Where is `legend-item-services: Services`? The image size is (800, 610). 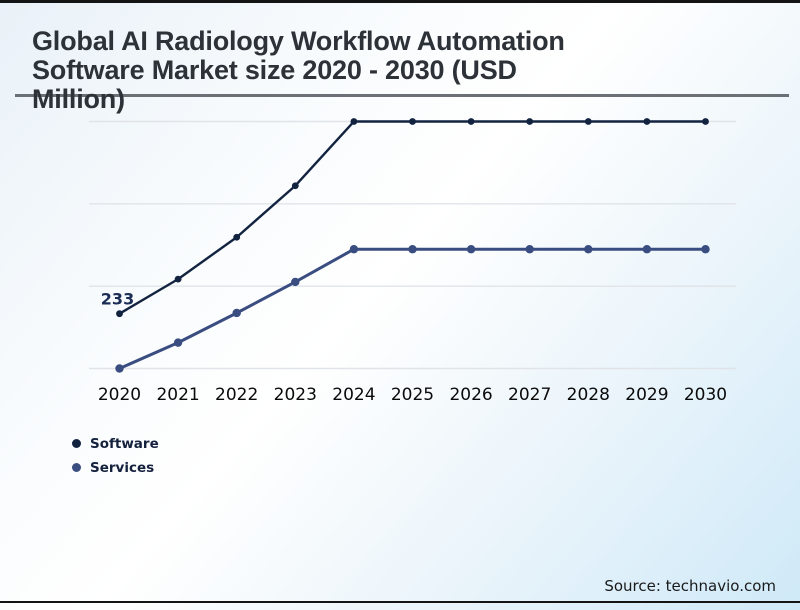
legend-item-services: Services is located at coordinates (115, 467).